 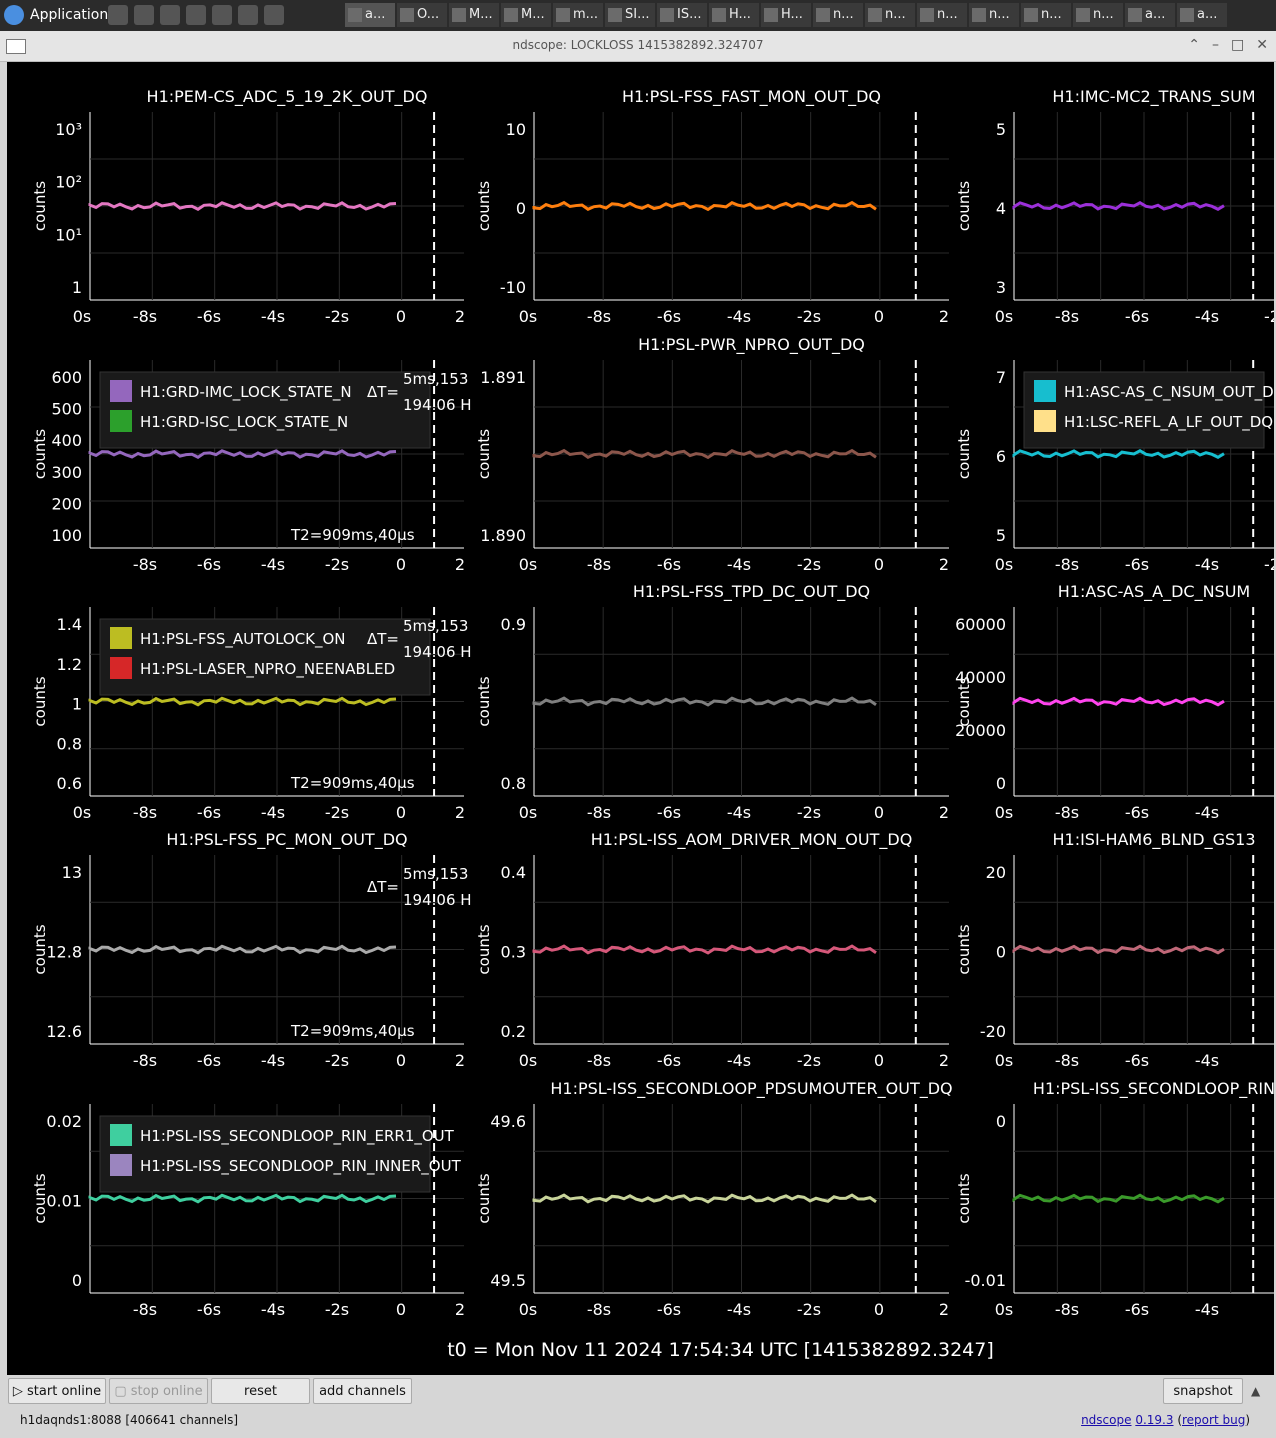 What do you see at coordinates (248, 15) in the screenshot?
I see `users-launcher-icon` at bounding box center [248, 15].